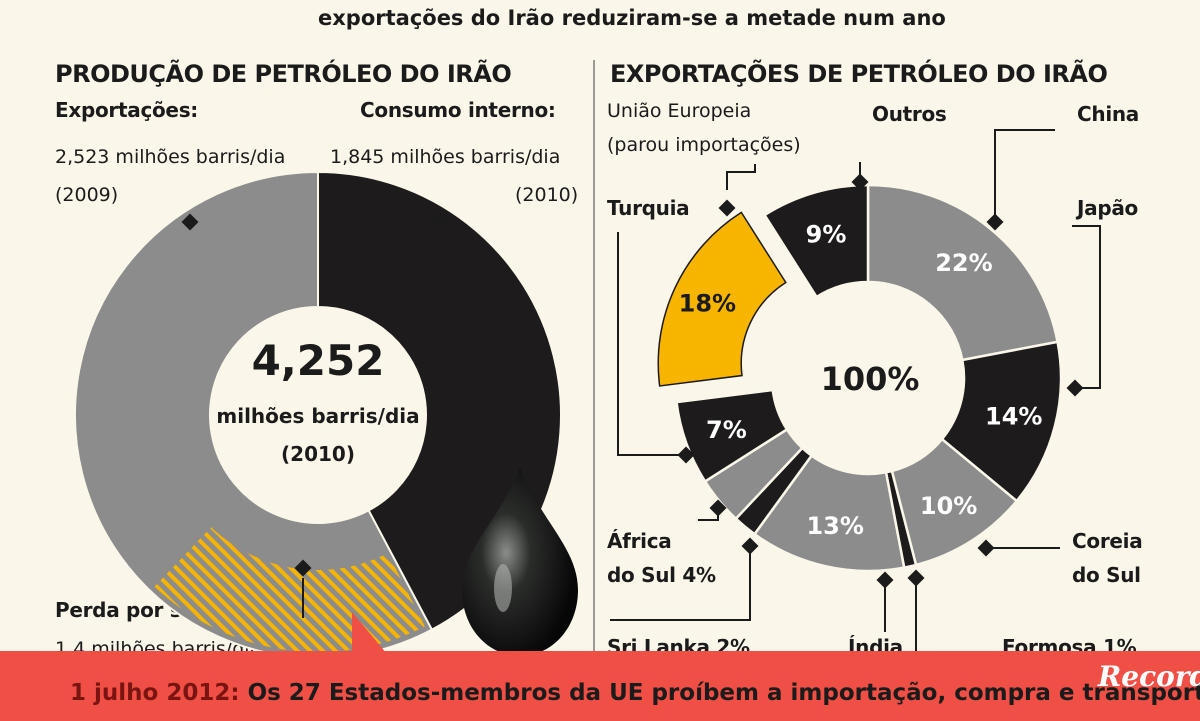 Image resolution: width=1200 pixels, height=721 pixels. Describe the element at coordinates (727, 208) in the screenshot. I see `marker-ue` at that location.